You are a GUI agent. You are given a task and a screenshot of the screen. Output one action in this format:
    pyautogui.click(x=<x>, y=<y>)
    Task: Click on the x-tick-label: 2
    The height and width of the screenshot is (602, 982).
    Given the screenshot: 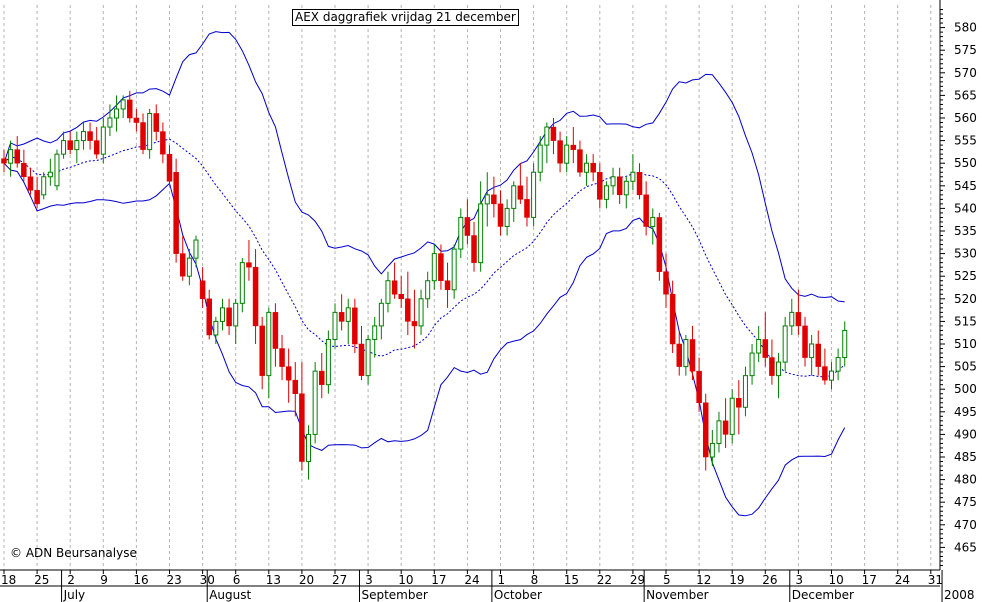 What is the action you would take?
    pyautogui.click(x=71, y=580)
    